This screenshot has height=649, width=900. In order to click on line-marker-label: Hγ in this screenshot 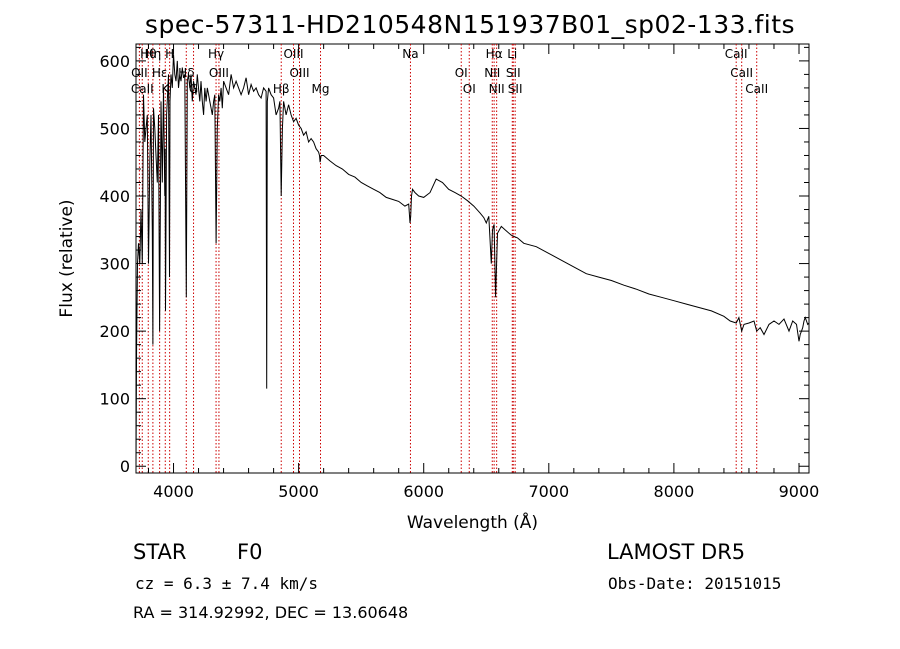, I will do `click(216, 54)`.